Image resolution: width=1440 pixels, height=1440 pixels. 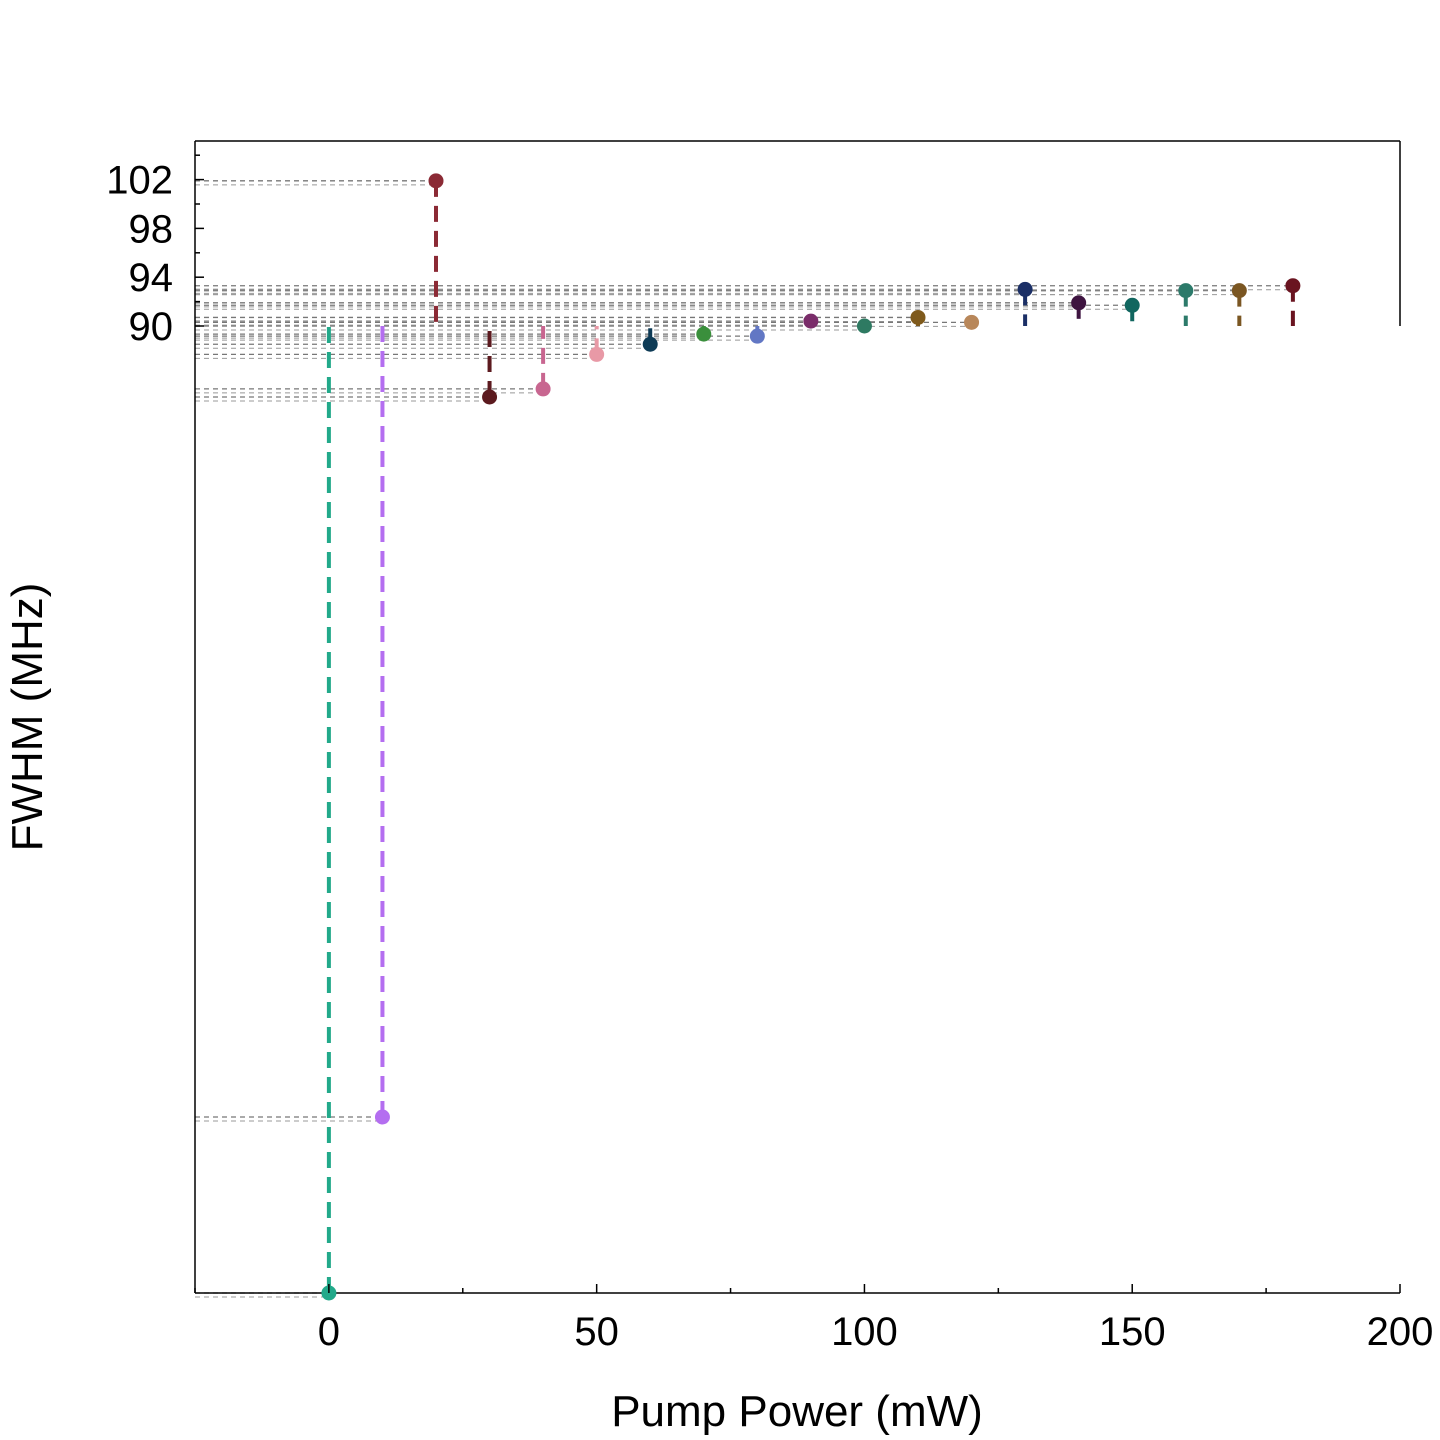 What do you see at coordinates (139, 181) in the screenshot?
I see `y-tick-label-102: 102` at bounding box center [139, 181].